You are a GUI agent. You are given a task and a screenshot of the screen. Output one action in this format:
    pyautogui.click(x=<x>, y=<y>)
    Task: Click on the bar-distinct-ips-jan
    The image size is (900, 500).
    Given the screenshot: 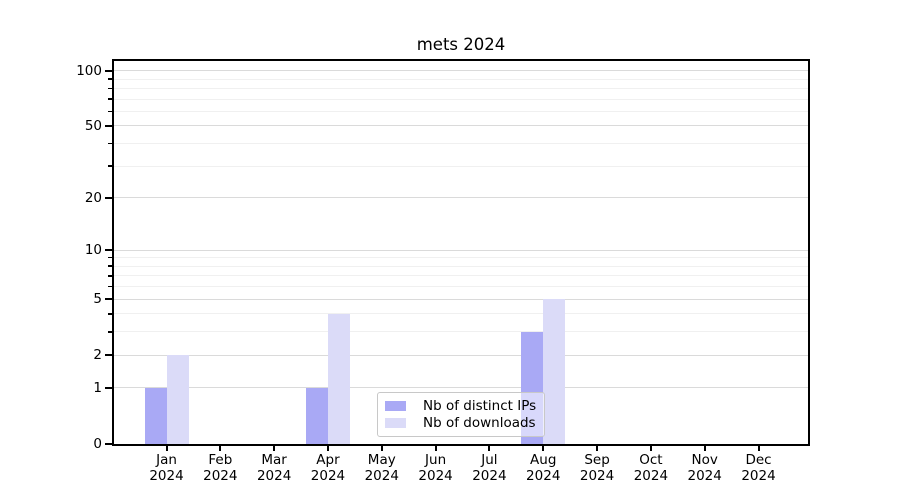 What is the action you would take?
    pyautogui.click(x=155, y=415)
    